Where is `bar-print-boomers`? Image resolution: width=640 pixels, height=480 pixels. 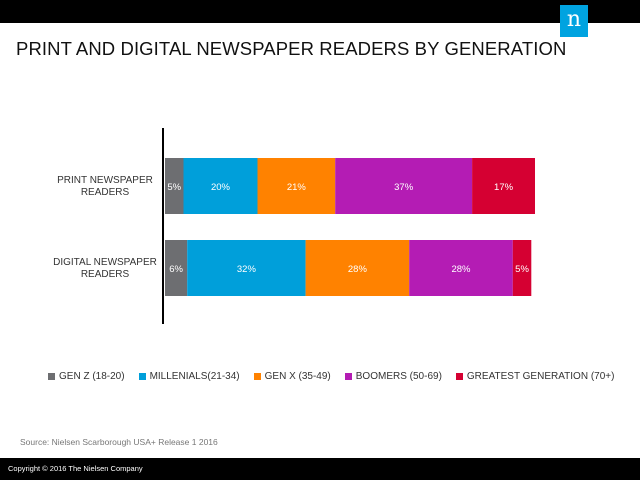
bar-print-boomers is located at coordinates (404, 186).